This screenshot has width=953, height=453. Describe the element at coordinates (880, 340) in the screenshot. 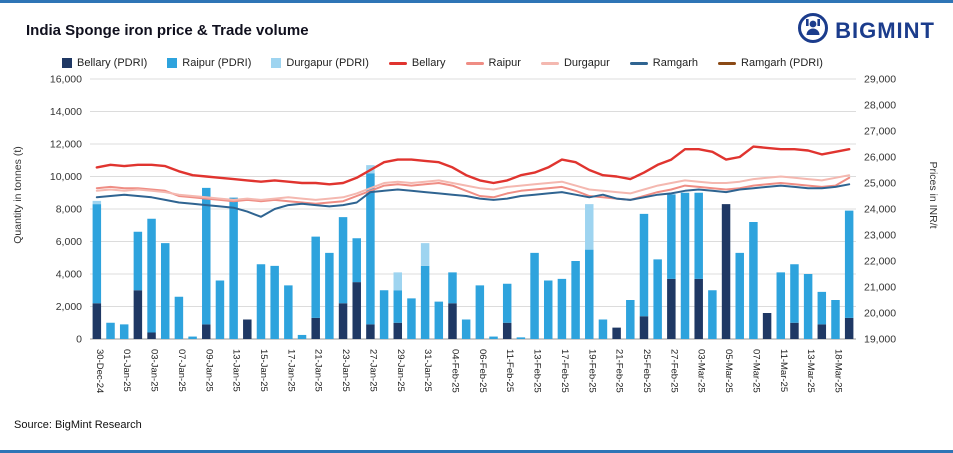

I see `right-axis-tick: 19,000` at that location.